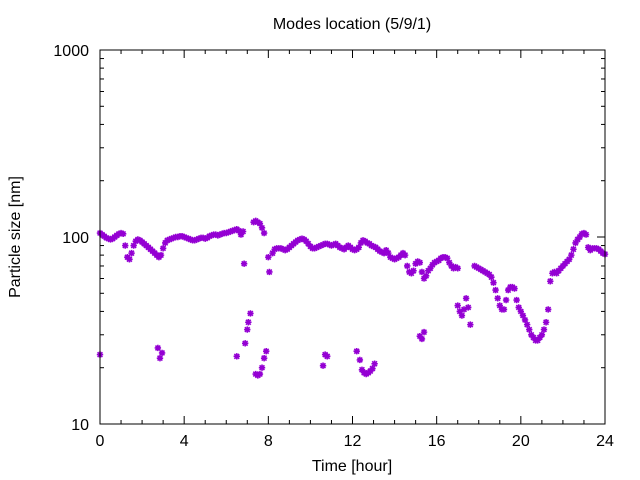 The width and height of the screenshot is (640, 480). I want to click on y-axis-title: Particle size [nm], so click(15, 237).